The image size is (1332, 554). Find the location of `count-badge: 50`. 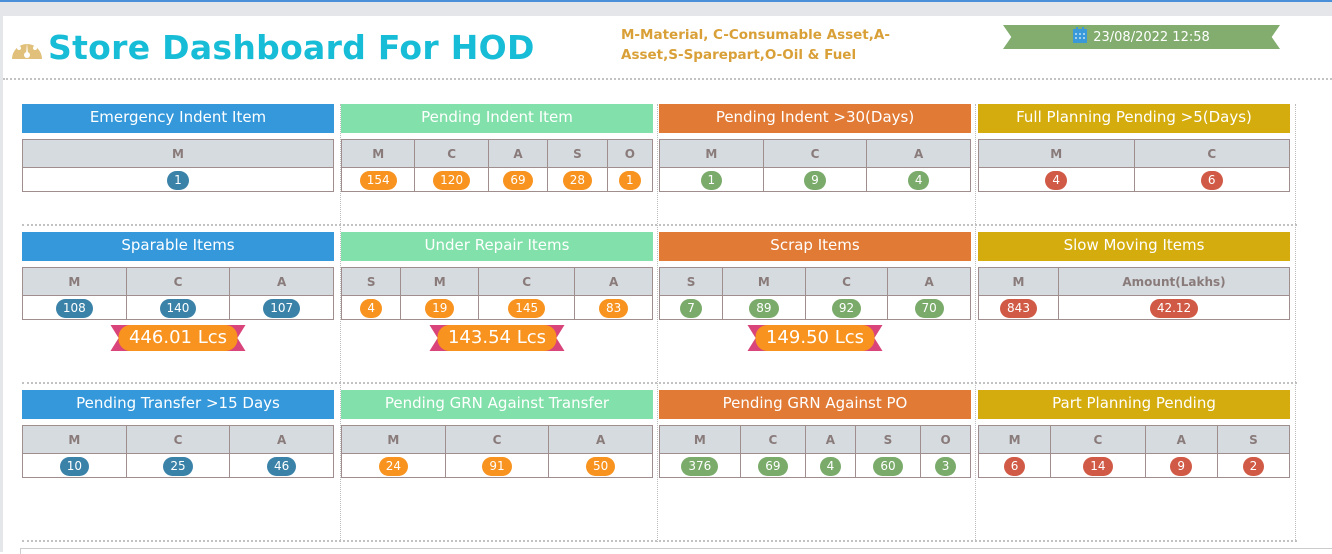

count-badge: 50 is located at coordinates (601, 466).